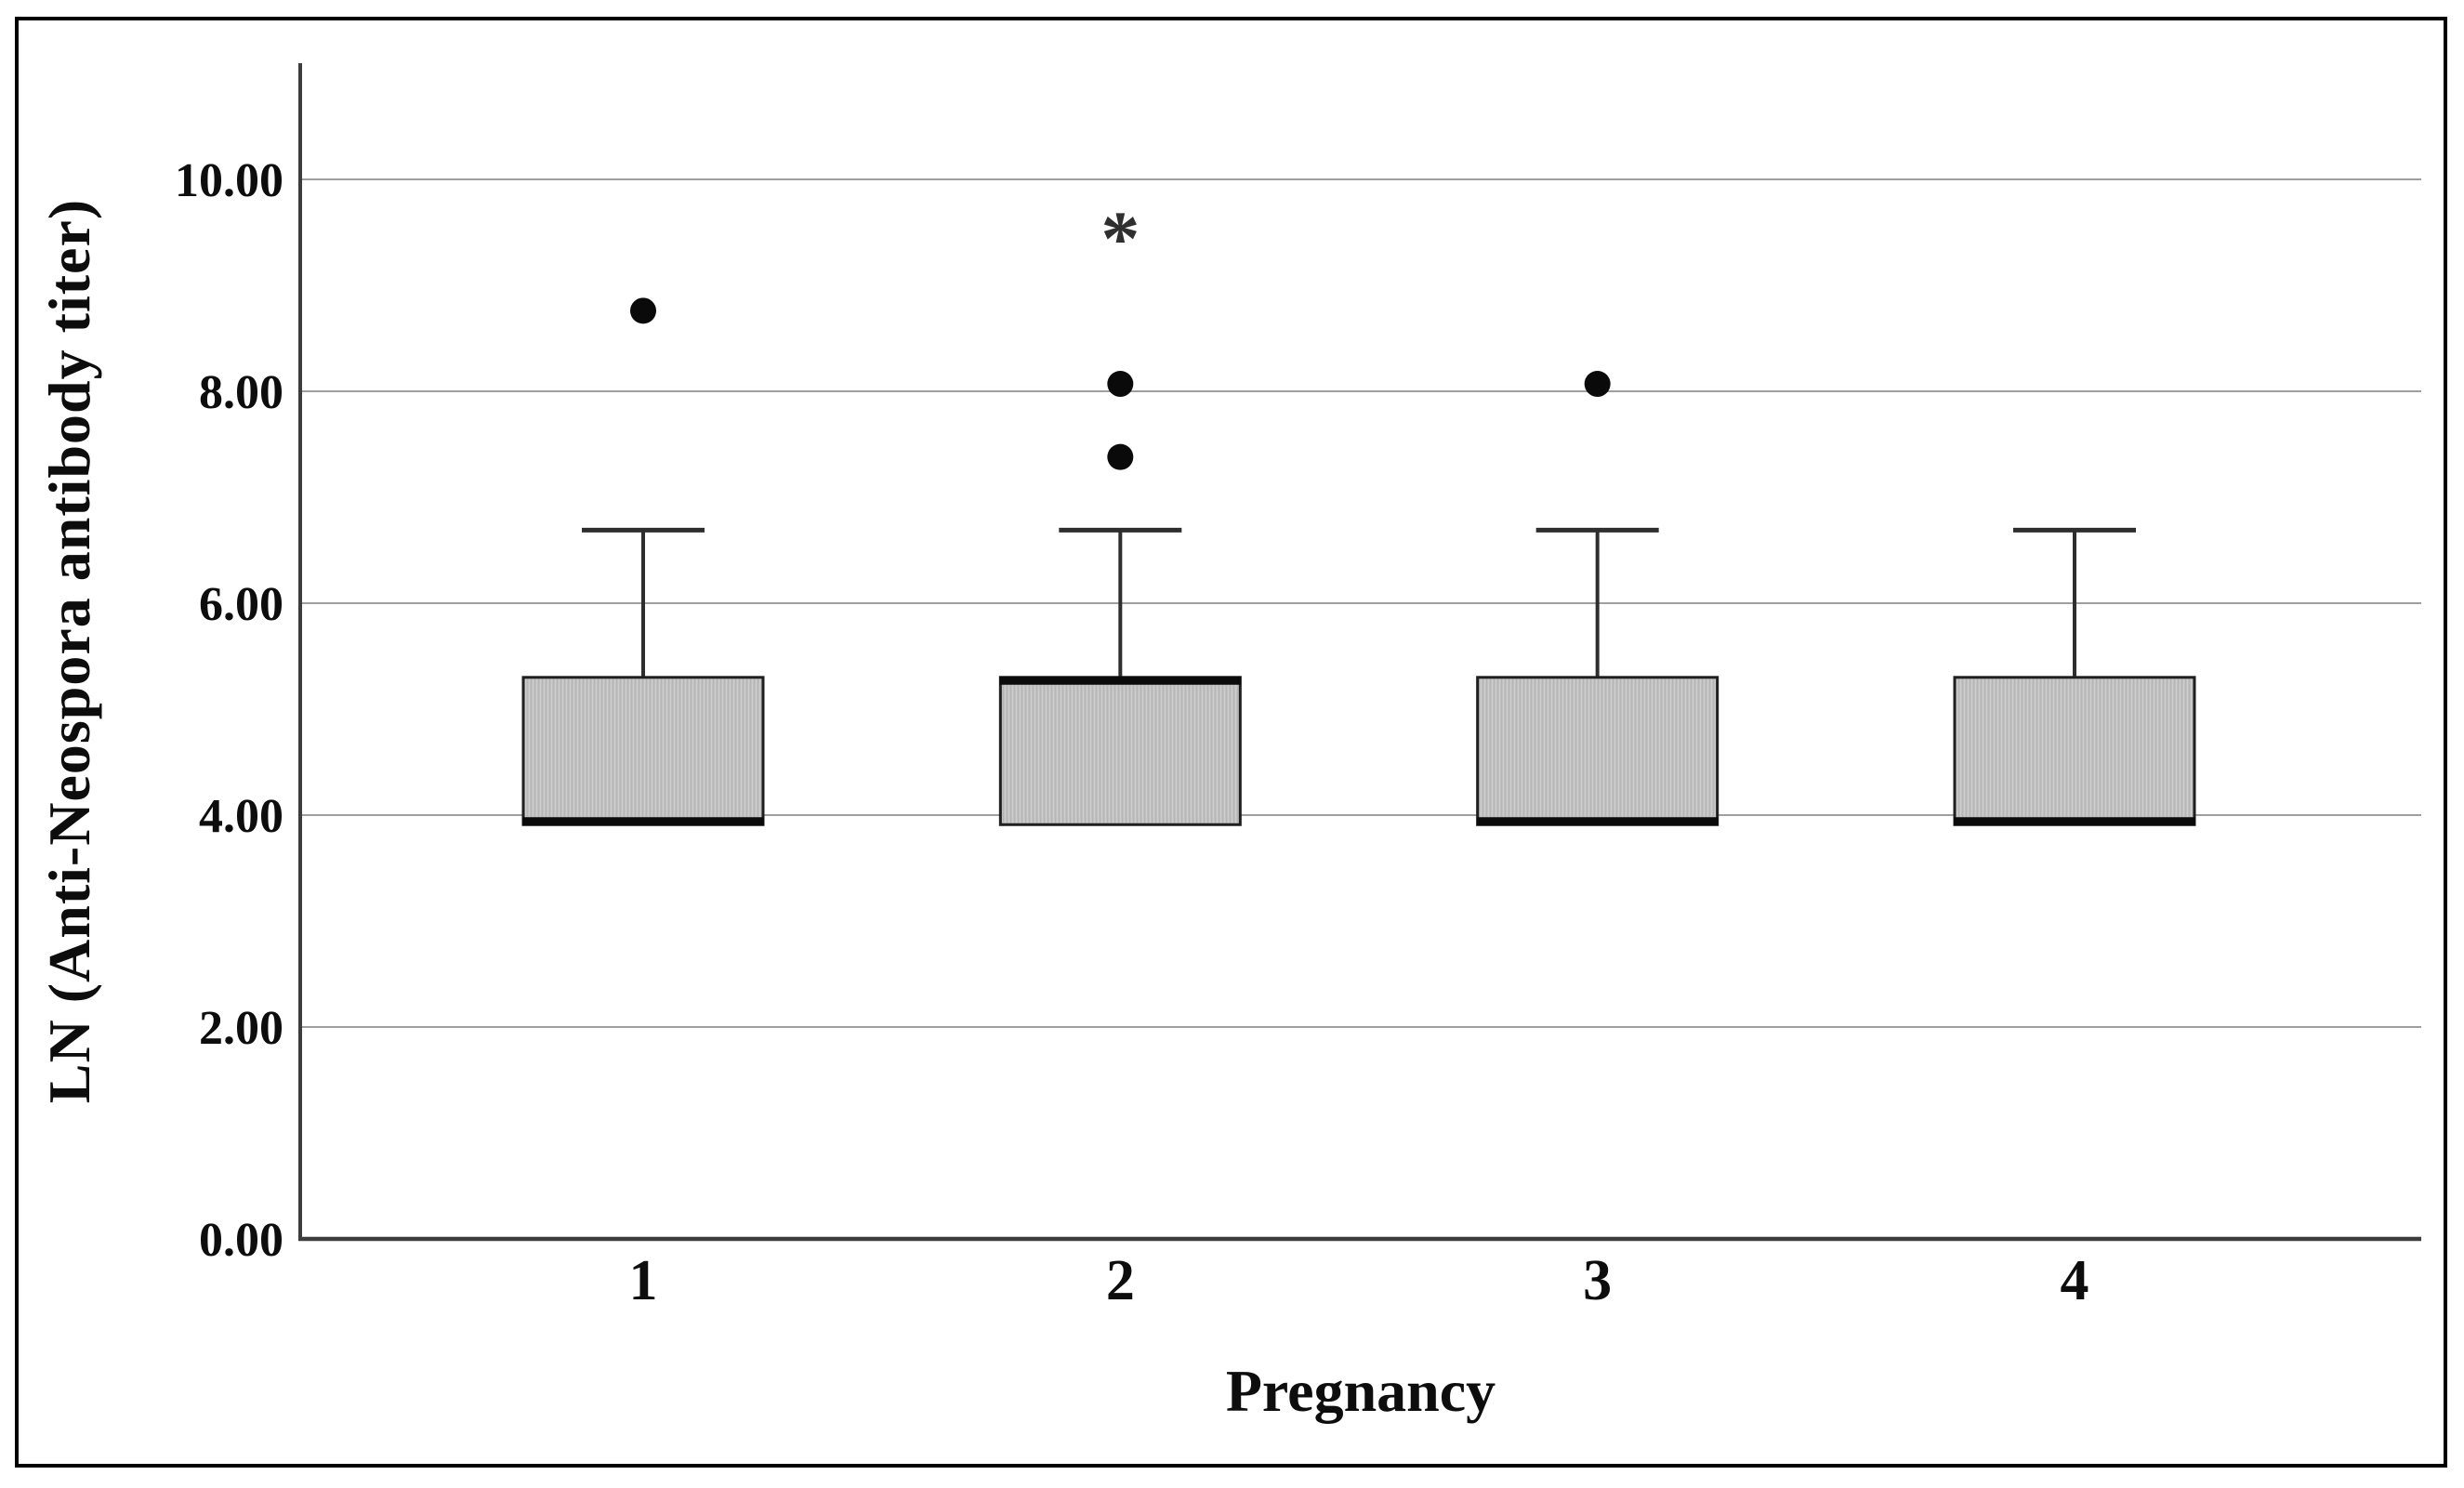  I want to click on y-tick-label: 4.00, so click(241, 816).